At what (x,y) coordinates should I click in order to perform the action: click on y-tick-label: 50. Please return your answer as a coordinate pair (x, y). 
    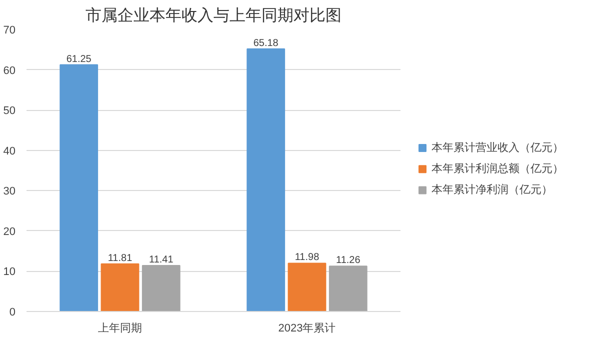
    Looking at the image, I should click on (9, 111).